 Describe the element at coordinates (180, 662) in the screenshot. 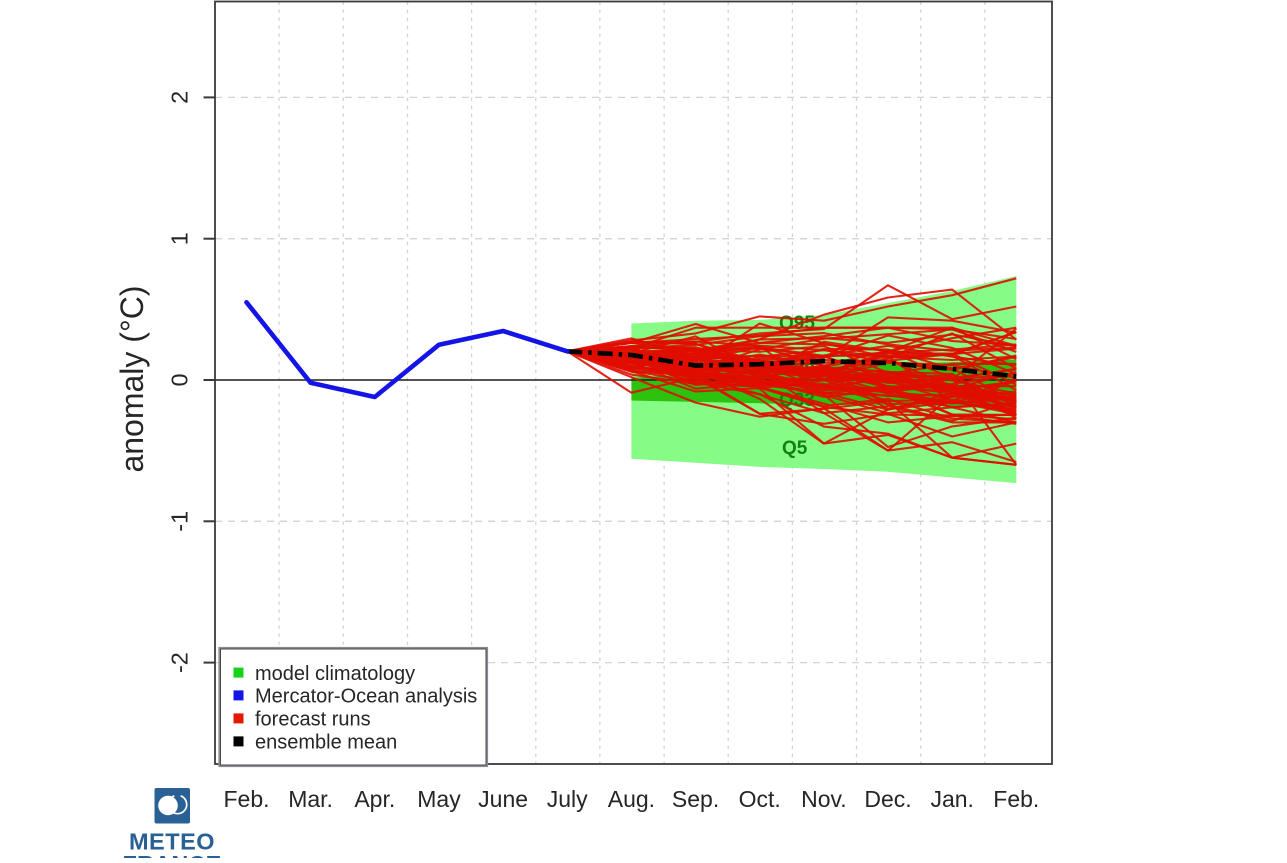

I see `svg-text: -2` at that location.